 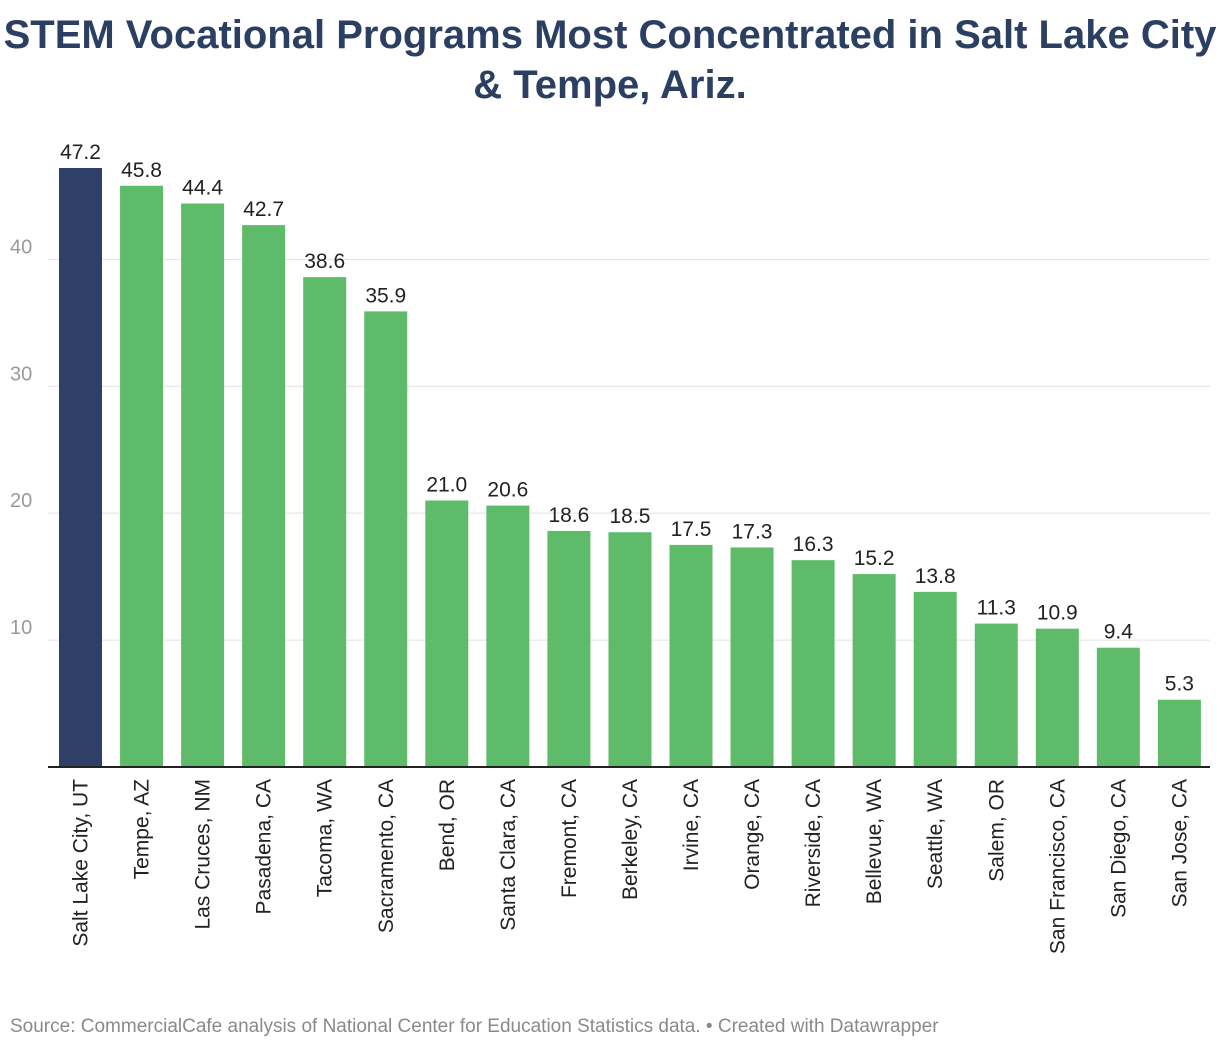 I want to click on category-label: Tempe, AZ, so click(x=142, y=829).